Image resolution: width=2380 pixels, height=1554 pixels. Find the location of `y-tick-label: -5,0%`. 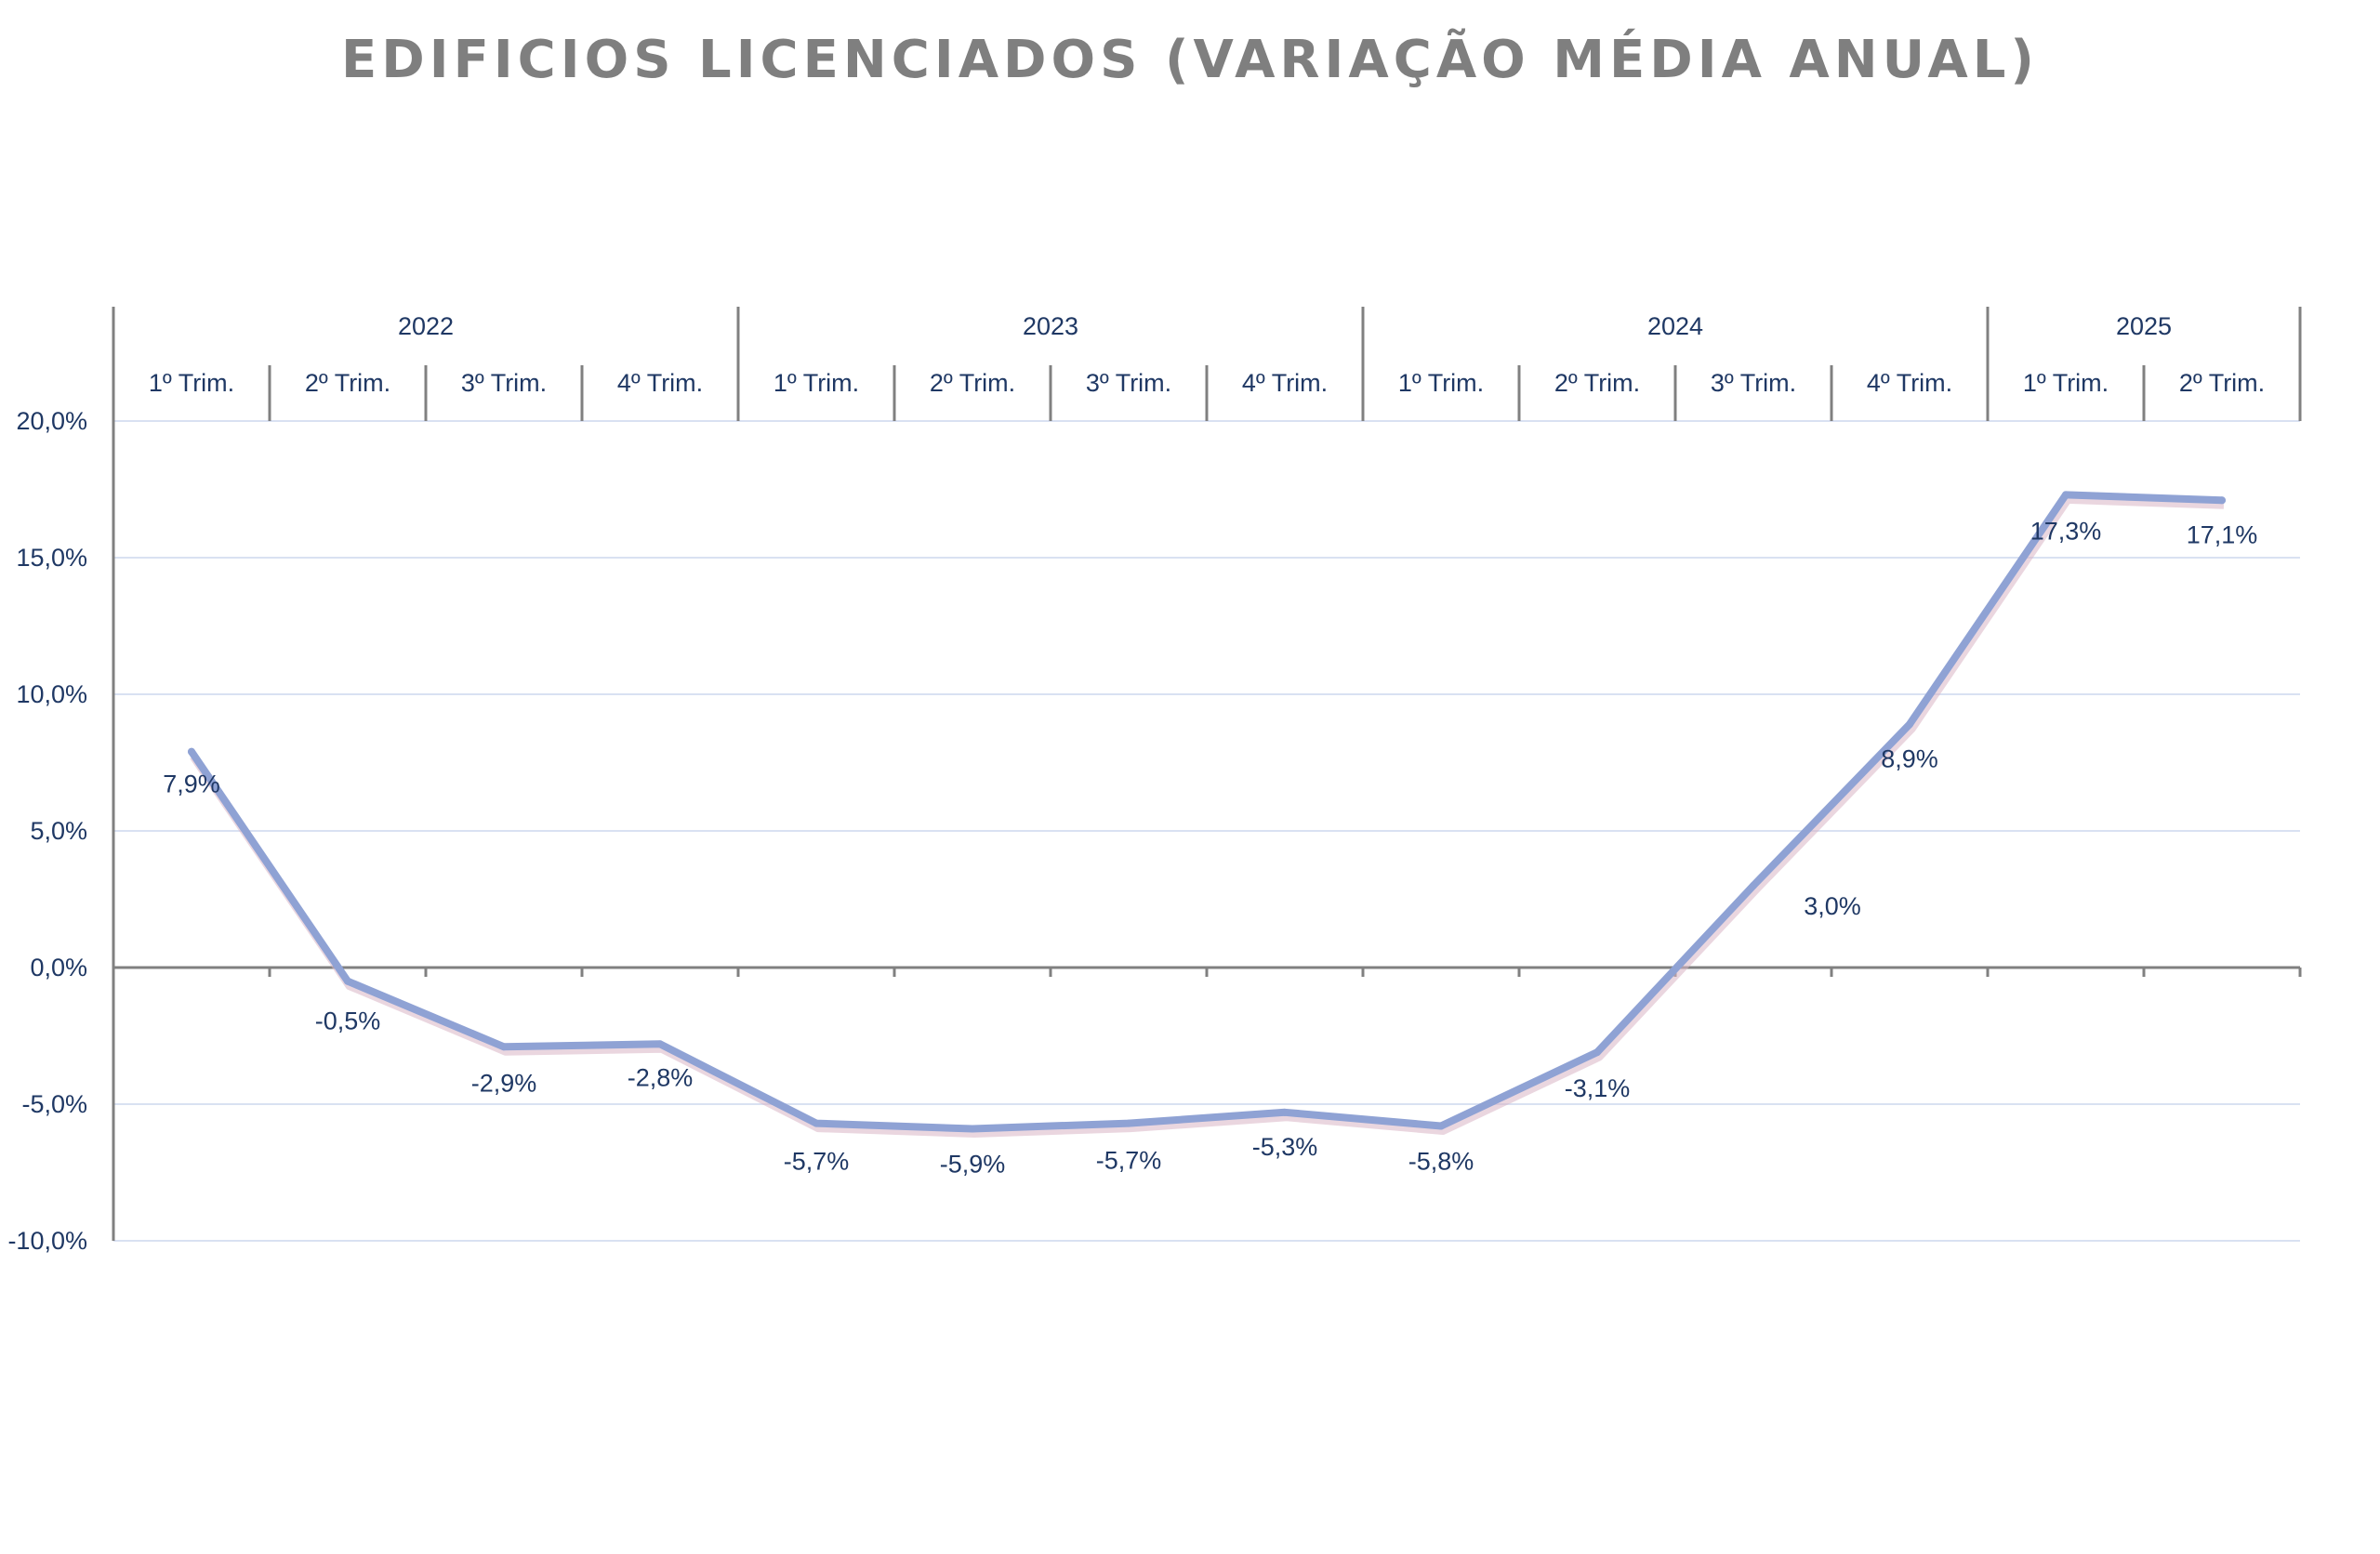

y-tick-label: -5,0% is located at coordinates (54, 1104).